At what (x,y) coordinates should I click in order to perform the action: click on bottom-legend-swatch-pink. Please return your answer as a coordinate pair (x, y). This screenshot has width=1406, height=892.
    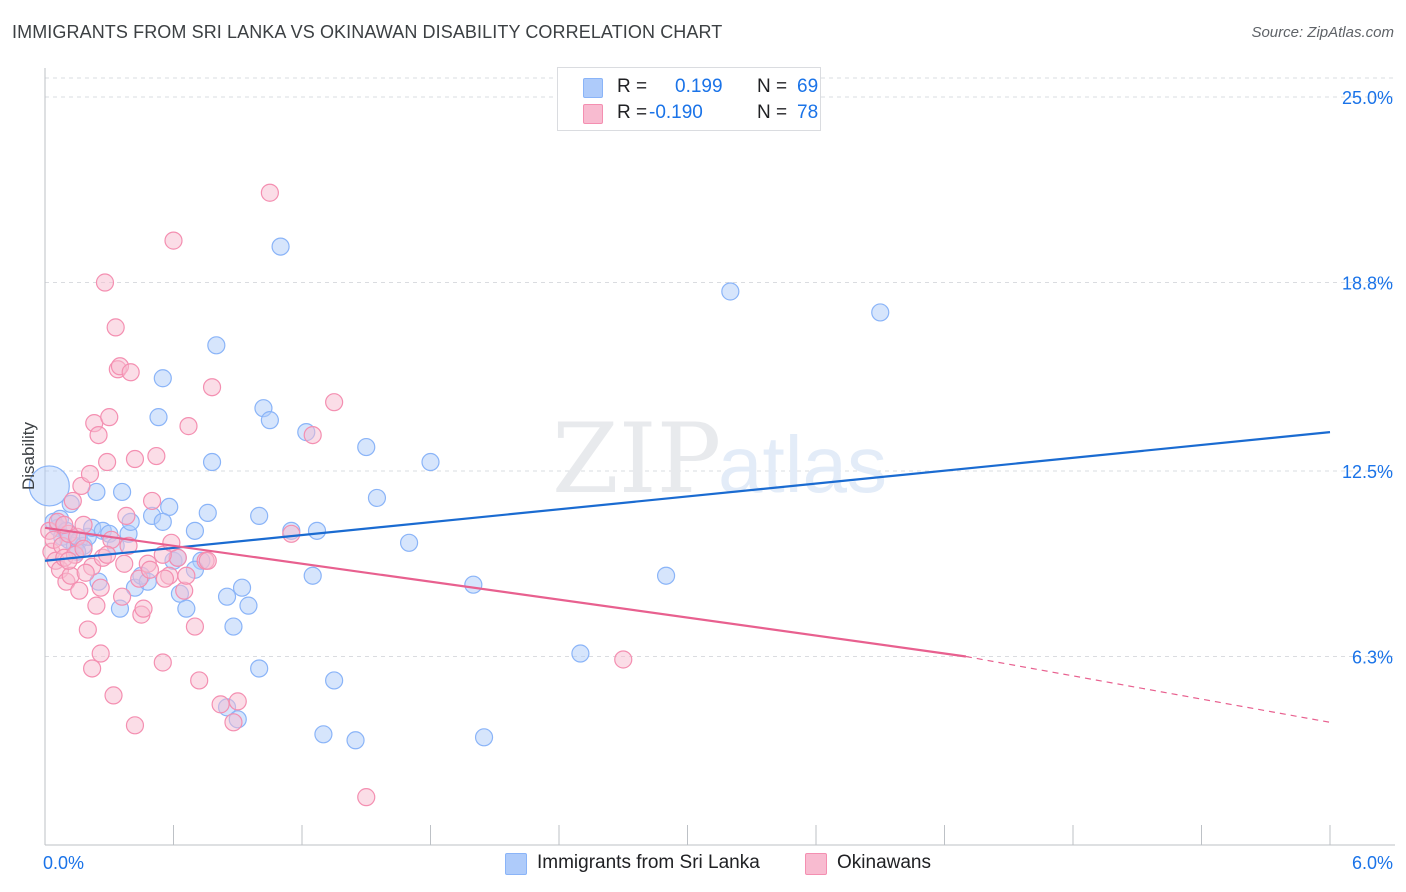
    Looking at the image, I should click on (816, 864).